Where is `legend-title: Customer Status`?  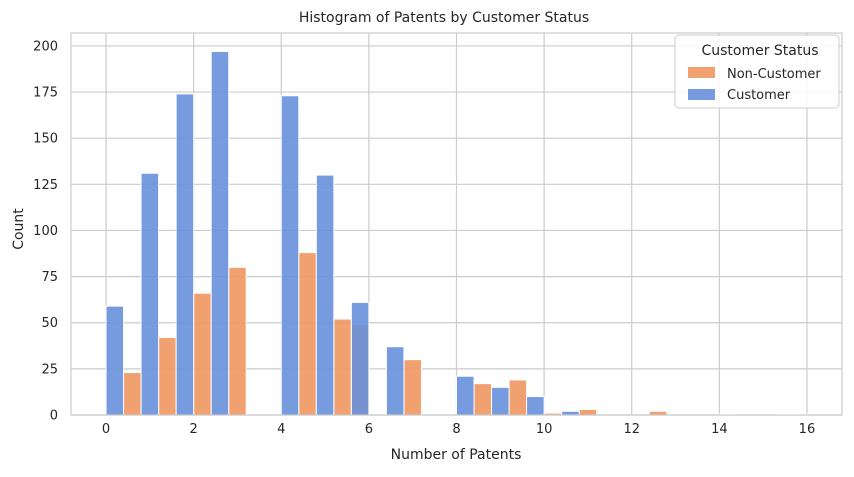 legend-title: Customer Status is located at coordinates (759, 51).